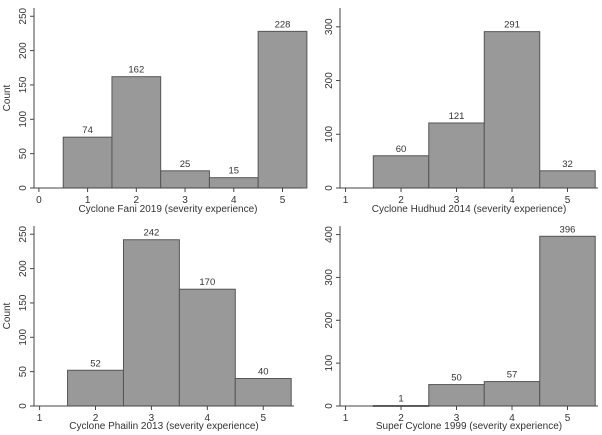  Describe the element at coordinates (23, 50) in the screenshot. I see `y-tick-label-fani-200: 200` at that location.